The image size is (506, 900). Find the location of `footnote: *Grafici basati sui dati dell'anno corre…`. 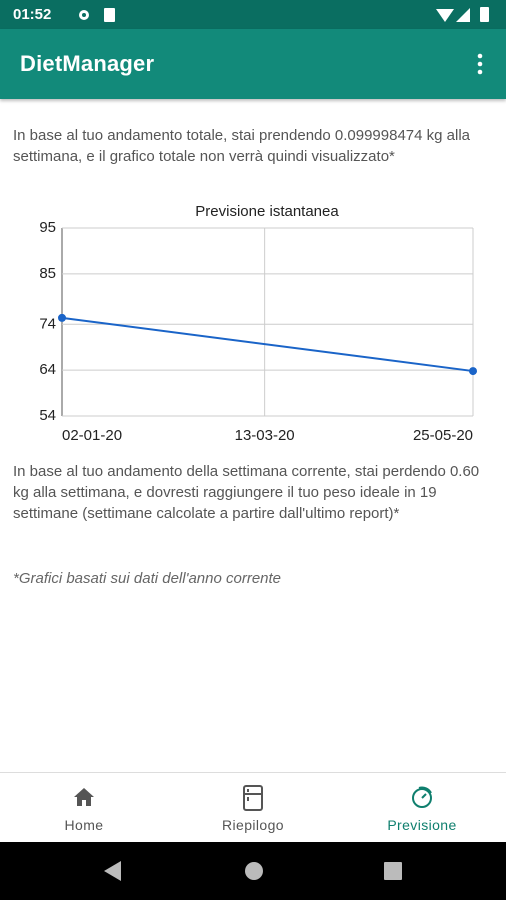

footnote: *Grafici basati sui dati dell'anno corre… is located at coordinates (147, 578).